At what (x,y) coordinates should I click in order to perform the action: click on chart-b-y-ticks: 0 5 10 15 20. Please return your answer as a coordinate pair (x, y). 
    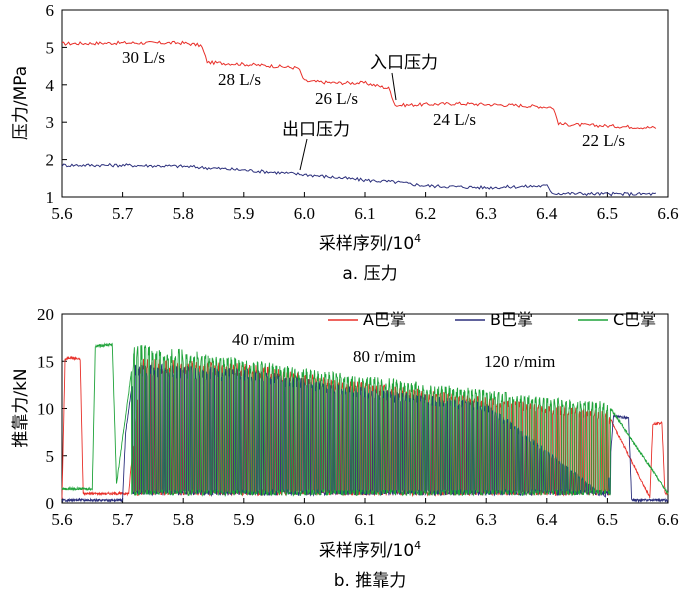
    Looking at the image, I should click on (52, 409).